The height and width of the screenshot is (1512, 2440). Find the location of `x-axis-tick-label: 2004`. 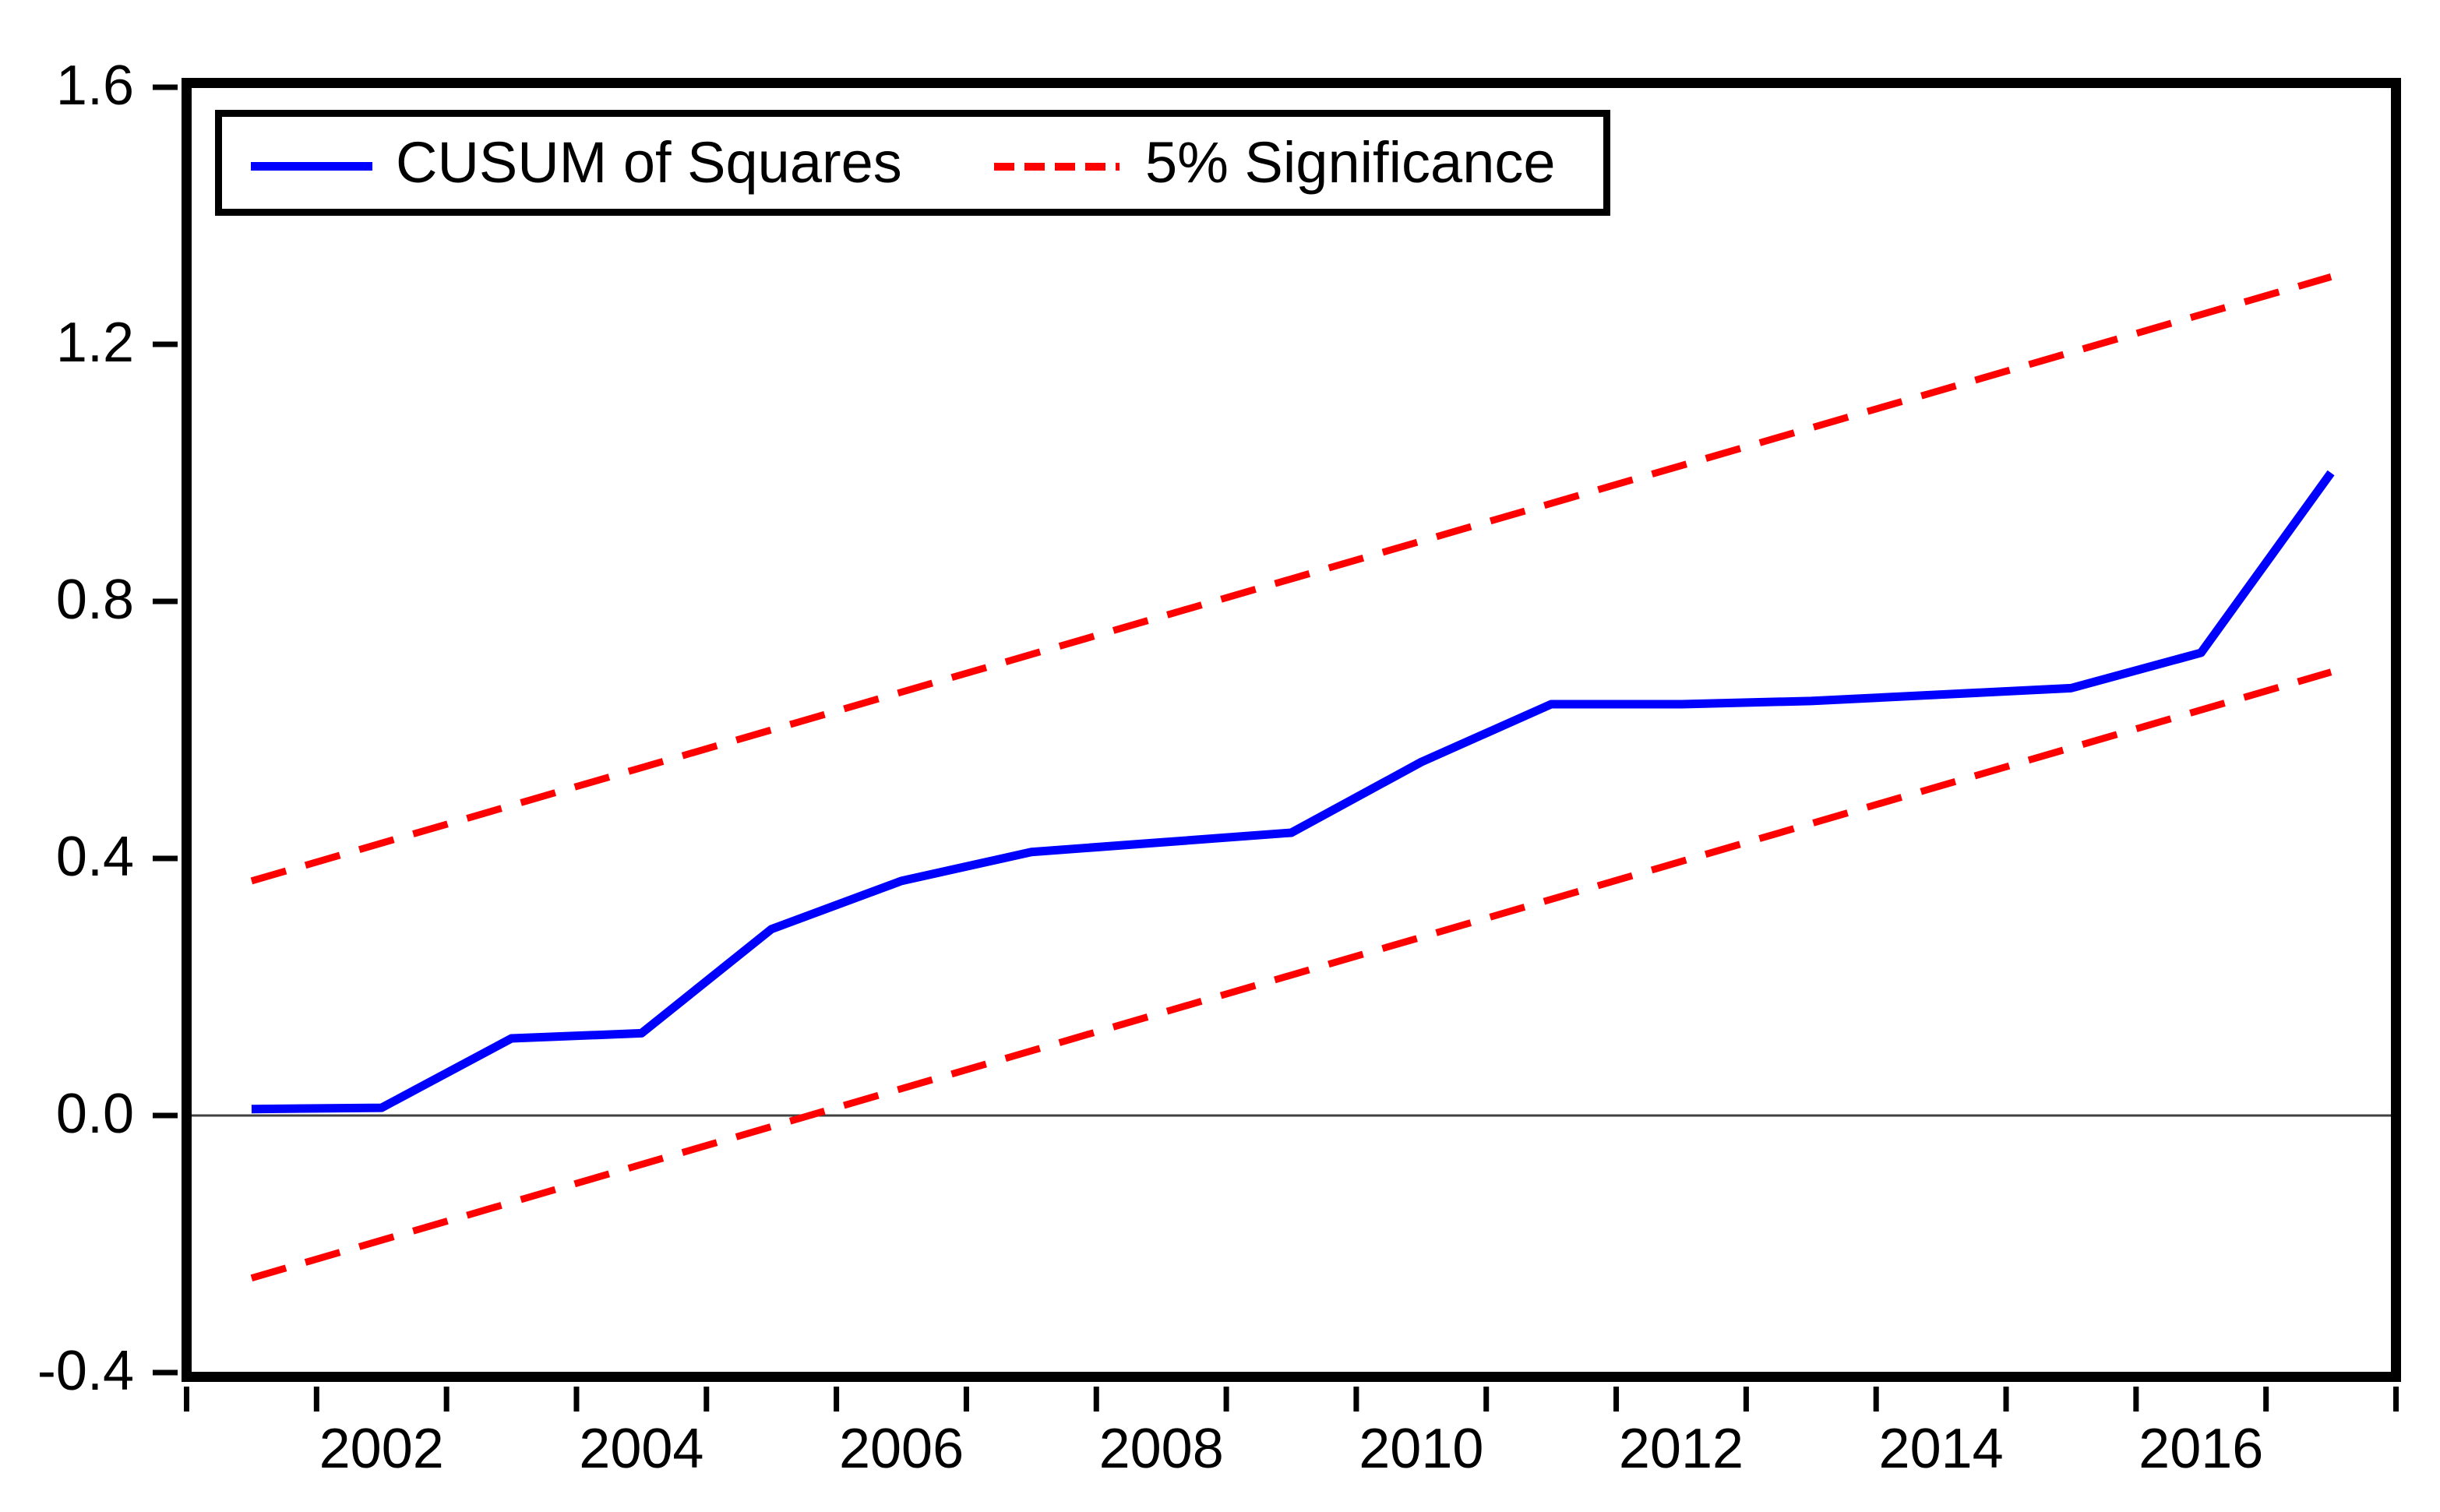

x-axis-tick-label: 2004 is located at coordinates (641, 1449).